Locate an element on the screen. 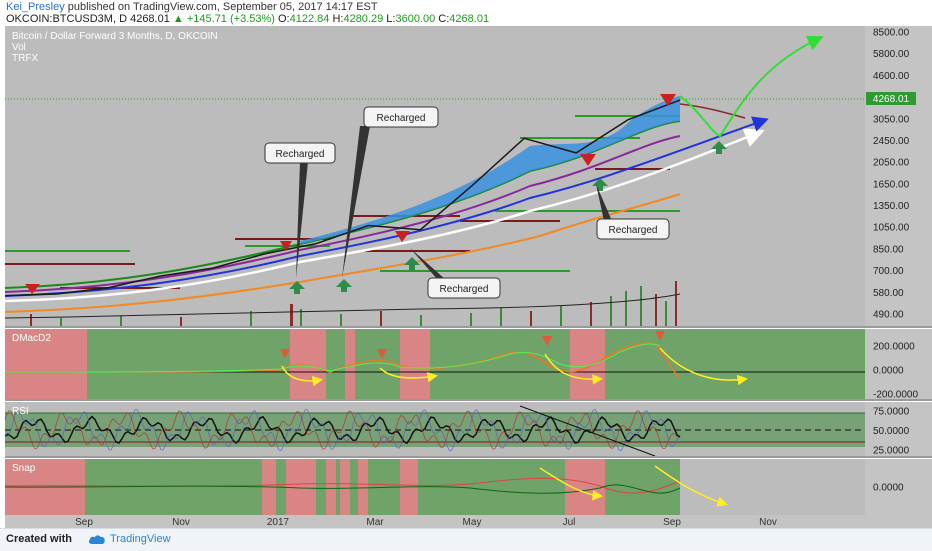 This screenshot has width=932, height=551. rsi-tick-label: 75.0000 is located at coordinates (891, 412).